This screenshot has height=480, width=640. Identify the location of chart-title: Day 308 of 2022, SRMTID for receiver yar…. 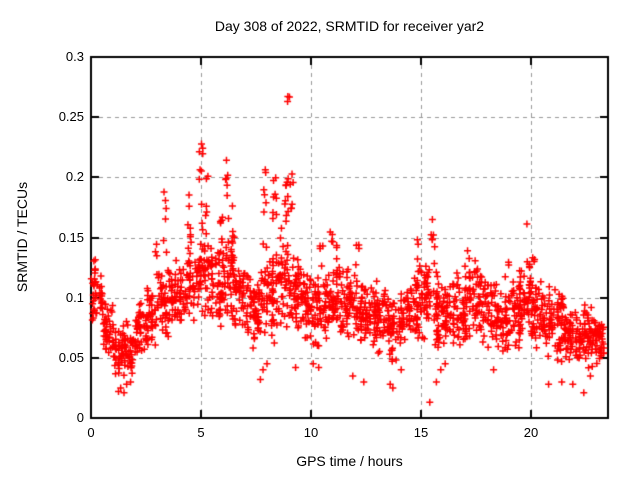
(349, 26).